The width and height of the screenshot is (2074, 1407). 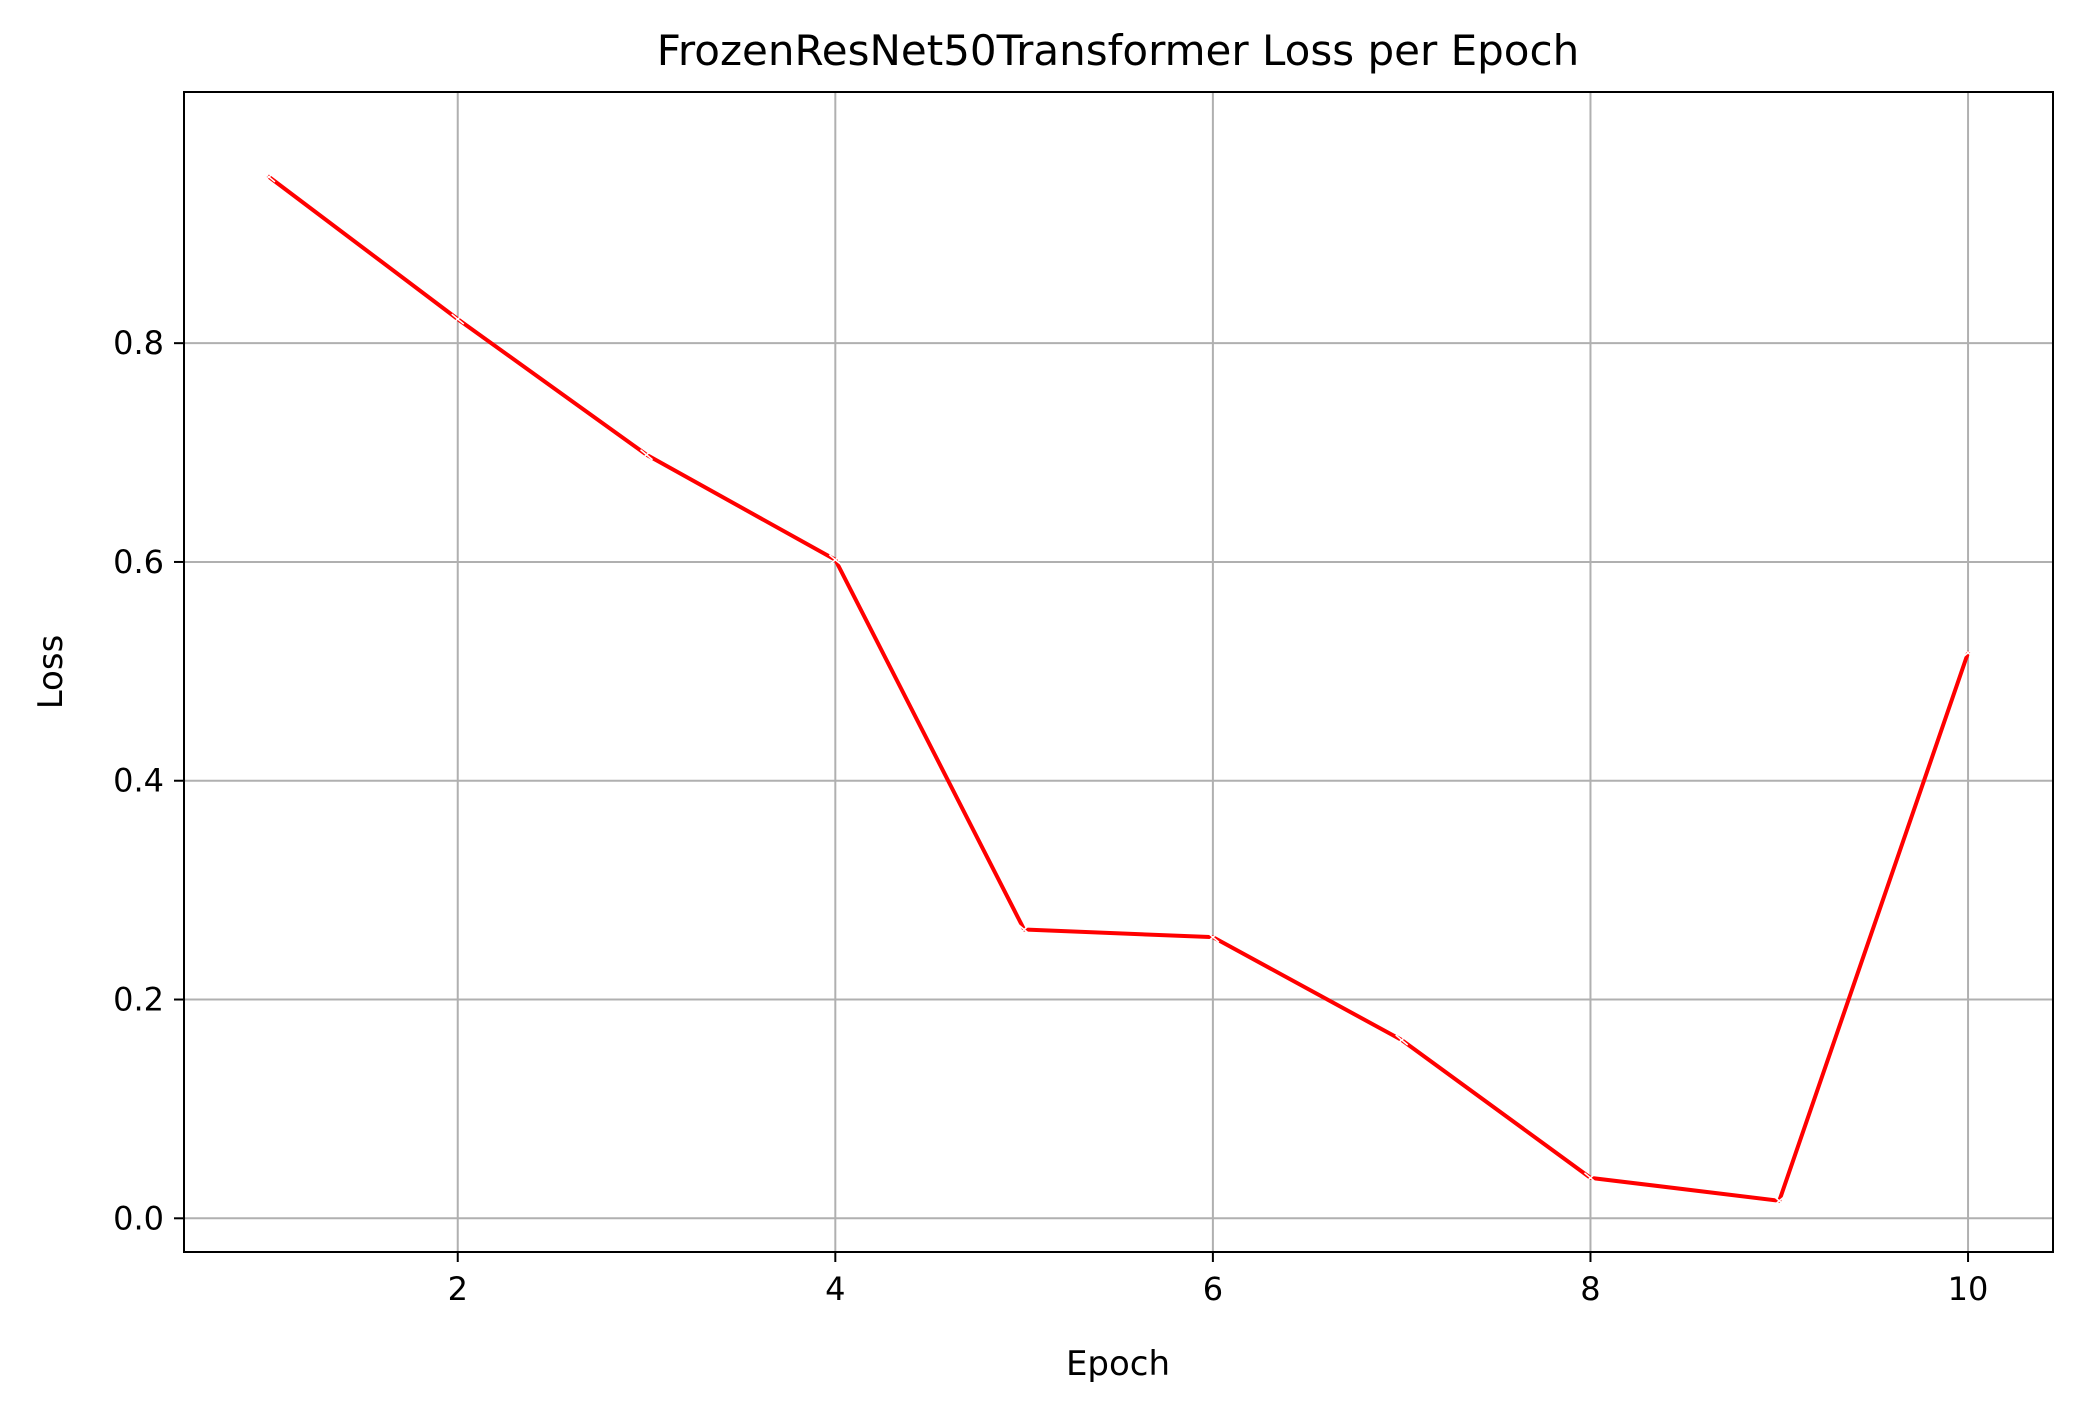 I want to click on y-axis-ticks: 0.0 0.2 0.4 0.6 0.8, so click(x=148, y=780).